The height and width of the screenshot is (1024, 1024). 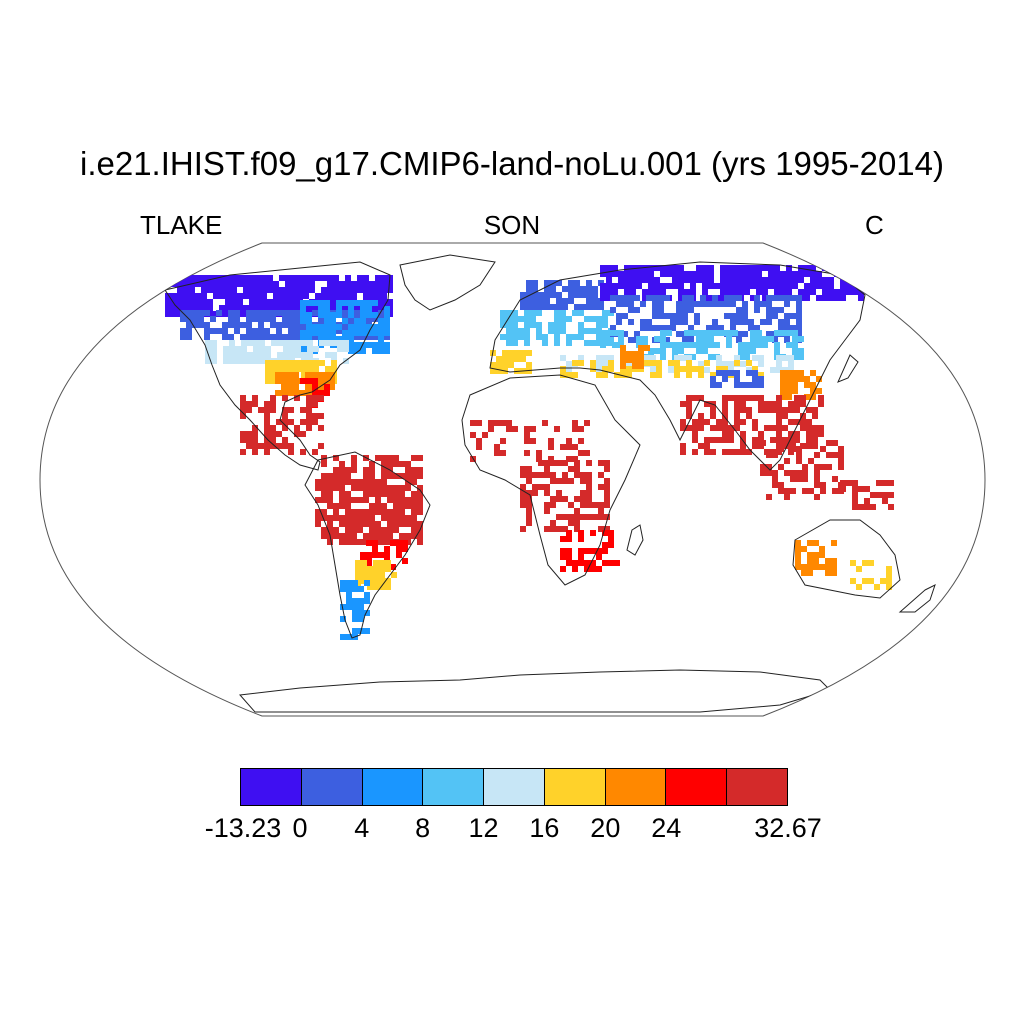 I want to click on coastline-africa, so click(x=551, y=480).